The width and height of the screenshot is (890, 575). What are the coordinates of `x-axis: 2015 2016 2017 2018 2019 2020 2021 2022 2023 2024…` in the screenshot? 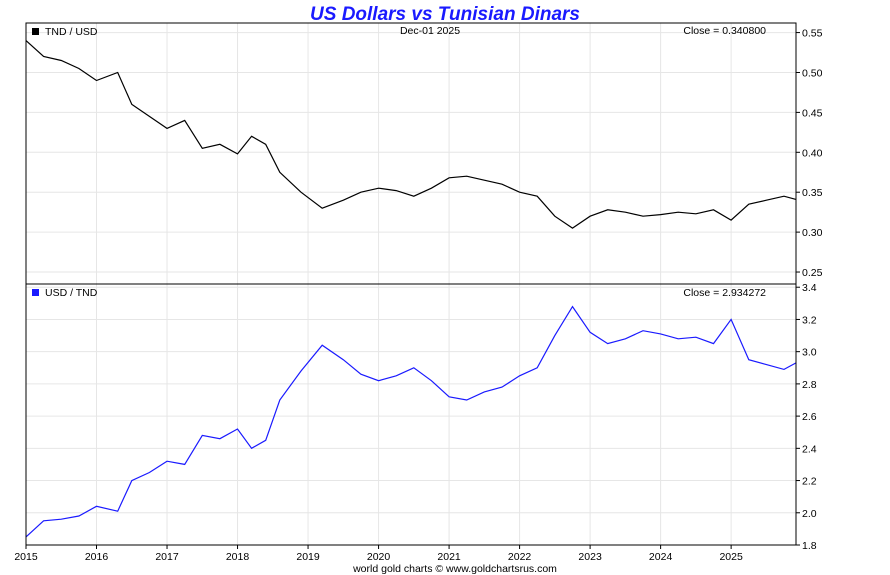 It's located at (378, 554).